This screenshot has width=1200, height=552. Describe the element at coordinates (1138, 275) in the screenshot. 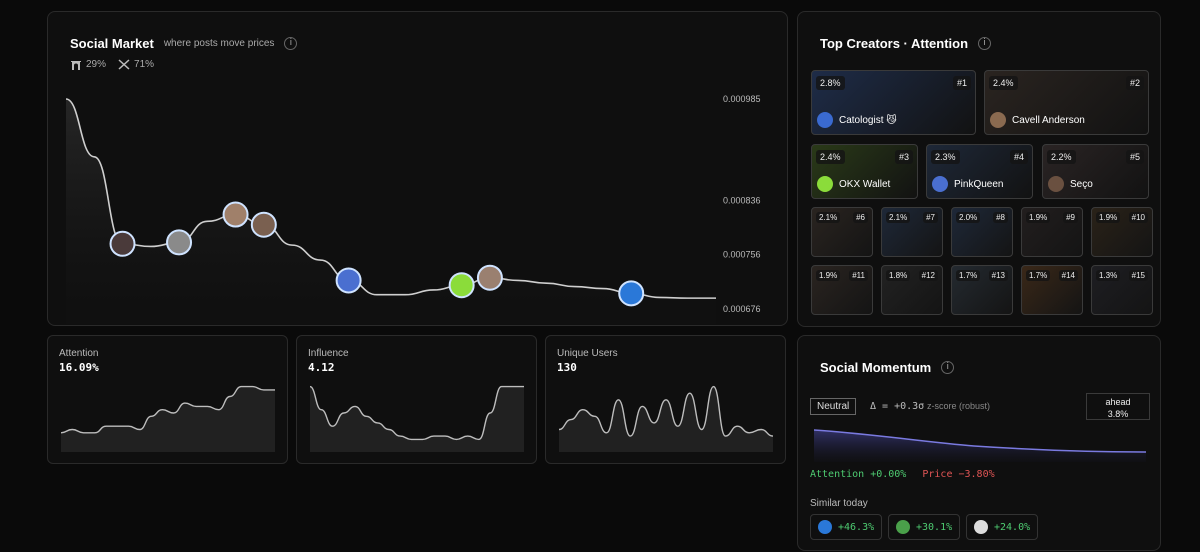

I see `creator-rank: #15` at that location.